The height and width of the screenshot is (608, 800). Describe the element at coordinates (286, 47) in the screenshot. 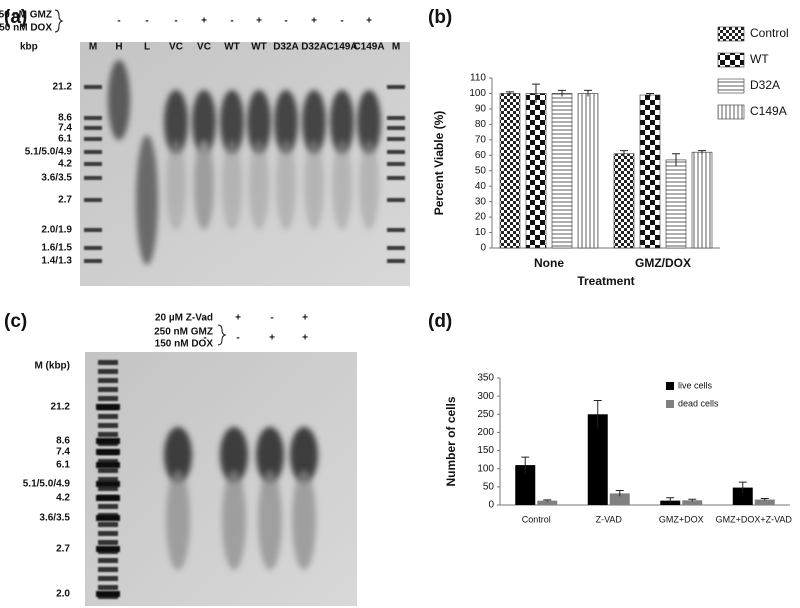

I see `lane-label: D32A` at that location.